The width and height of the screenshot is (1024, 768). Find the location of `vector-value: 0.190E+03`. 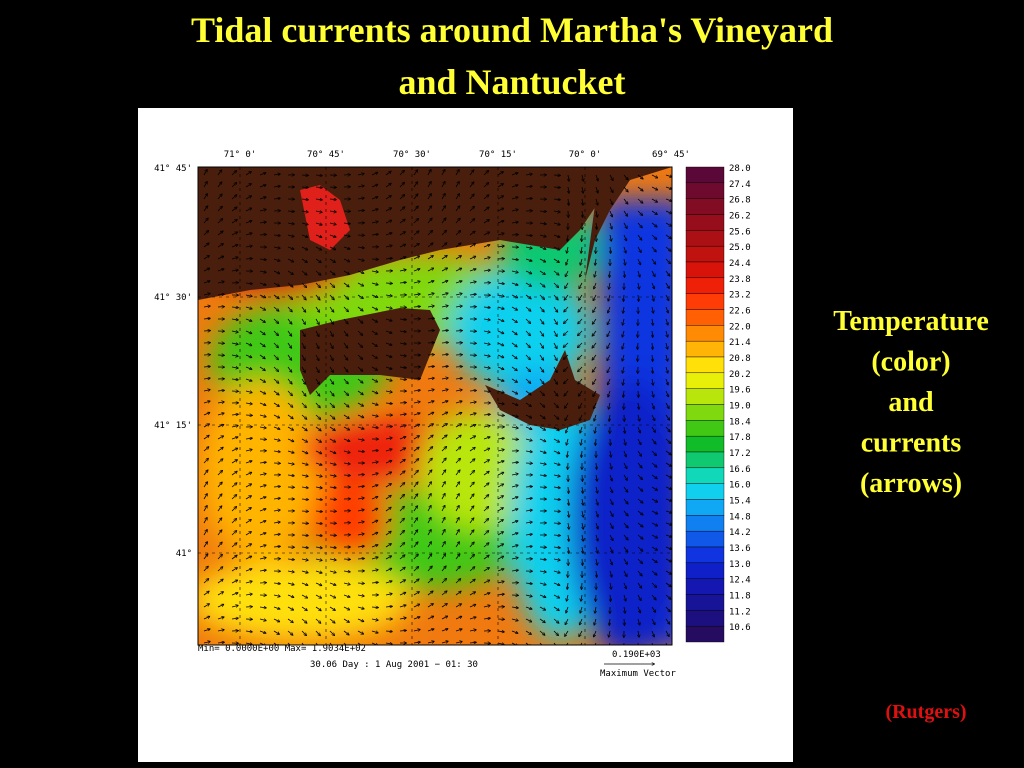

vector-value: 0.190E+03 is located at coordinates (636, 655).